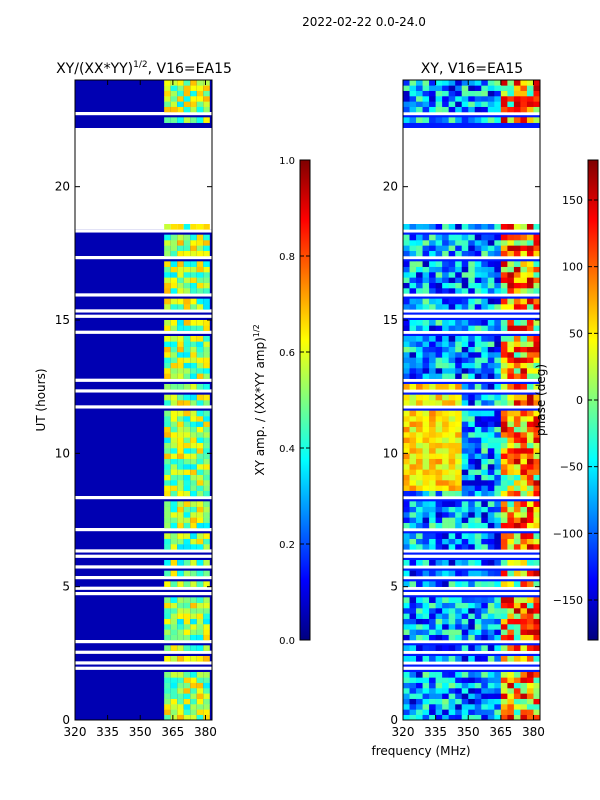 This screenshot has height=800, width=600. I want to click on panel-amplitude-title-main: XY/(XX*YY), so click(94, 69).